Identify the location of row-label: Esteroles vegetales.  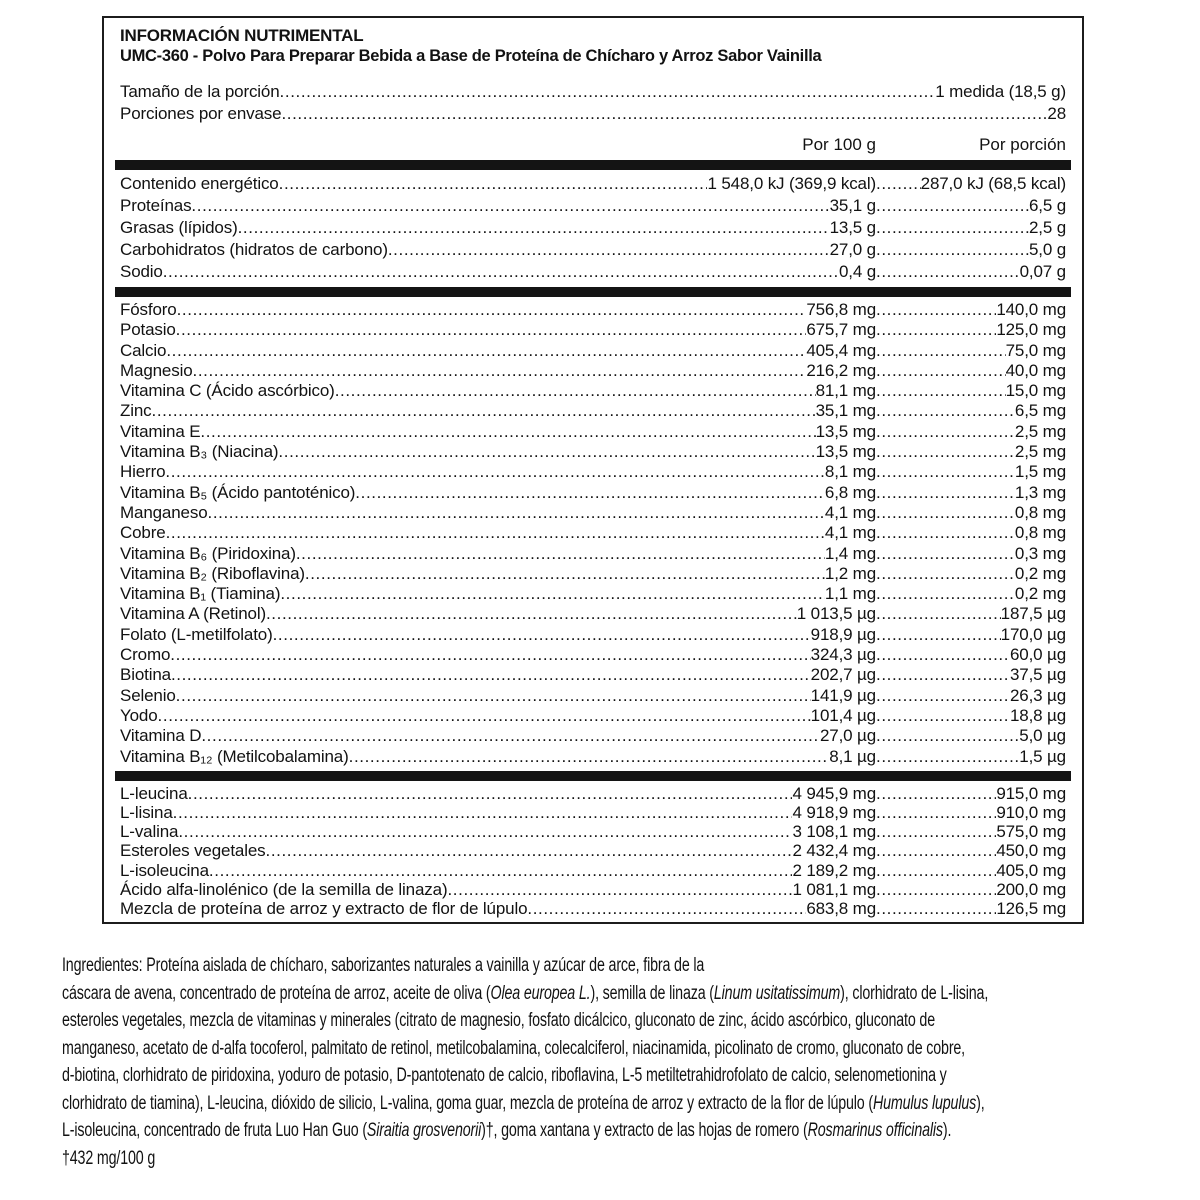
(193, 851).